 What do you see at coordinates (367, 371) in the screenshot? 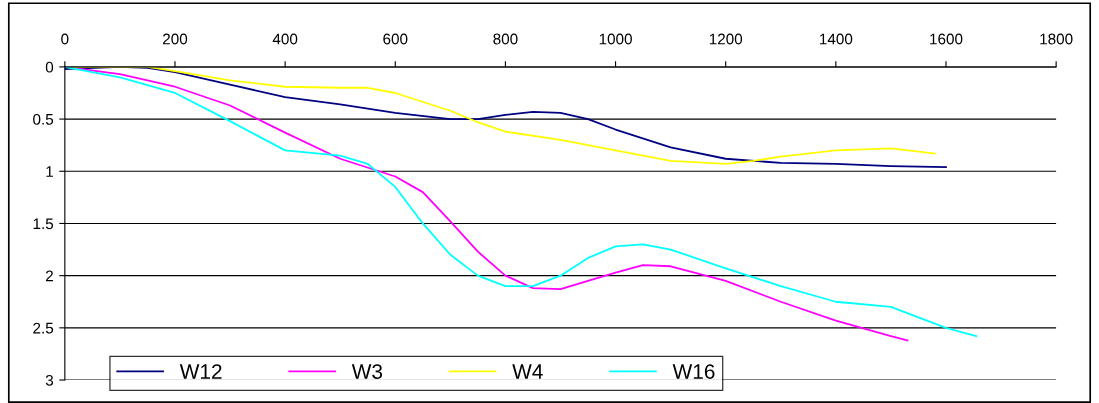
I see `legend-label: W3` at bounding box center [367, 371].